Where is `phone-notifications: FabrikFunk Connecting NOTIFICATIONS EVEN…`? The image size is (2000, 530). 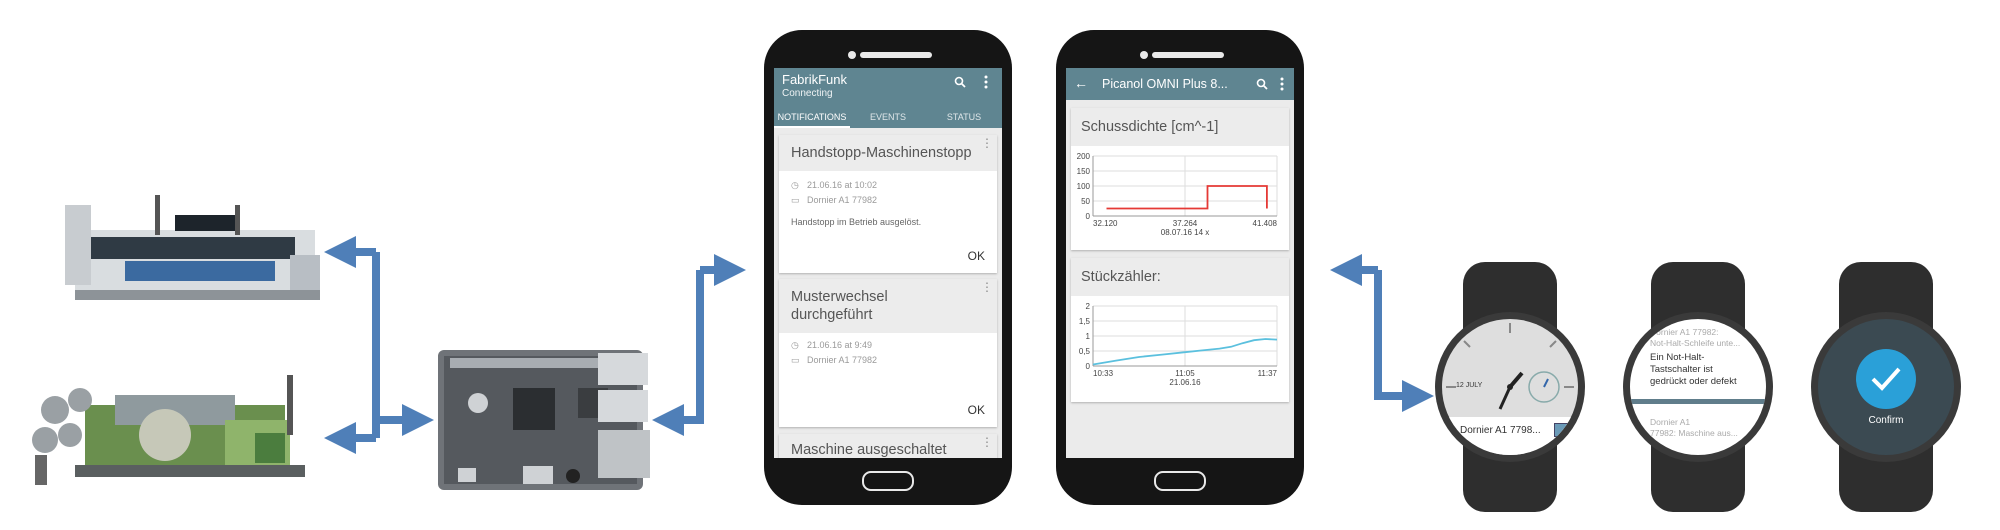
phone-notifications: FabrikFunk Connecting NOTIFICATIONS EVEN… is located at coordinates (888, 267).